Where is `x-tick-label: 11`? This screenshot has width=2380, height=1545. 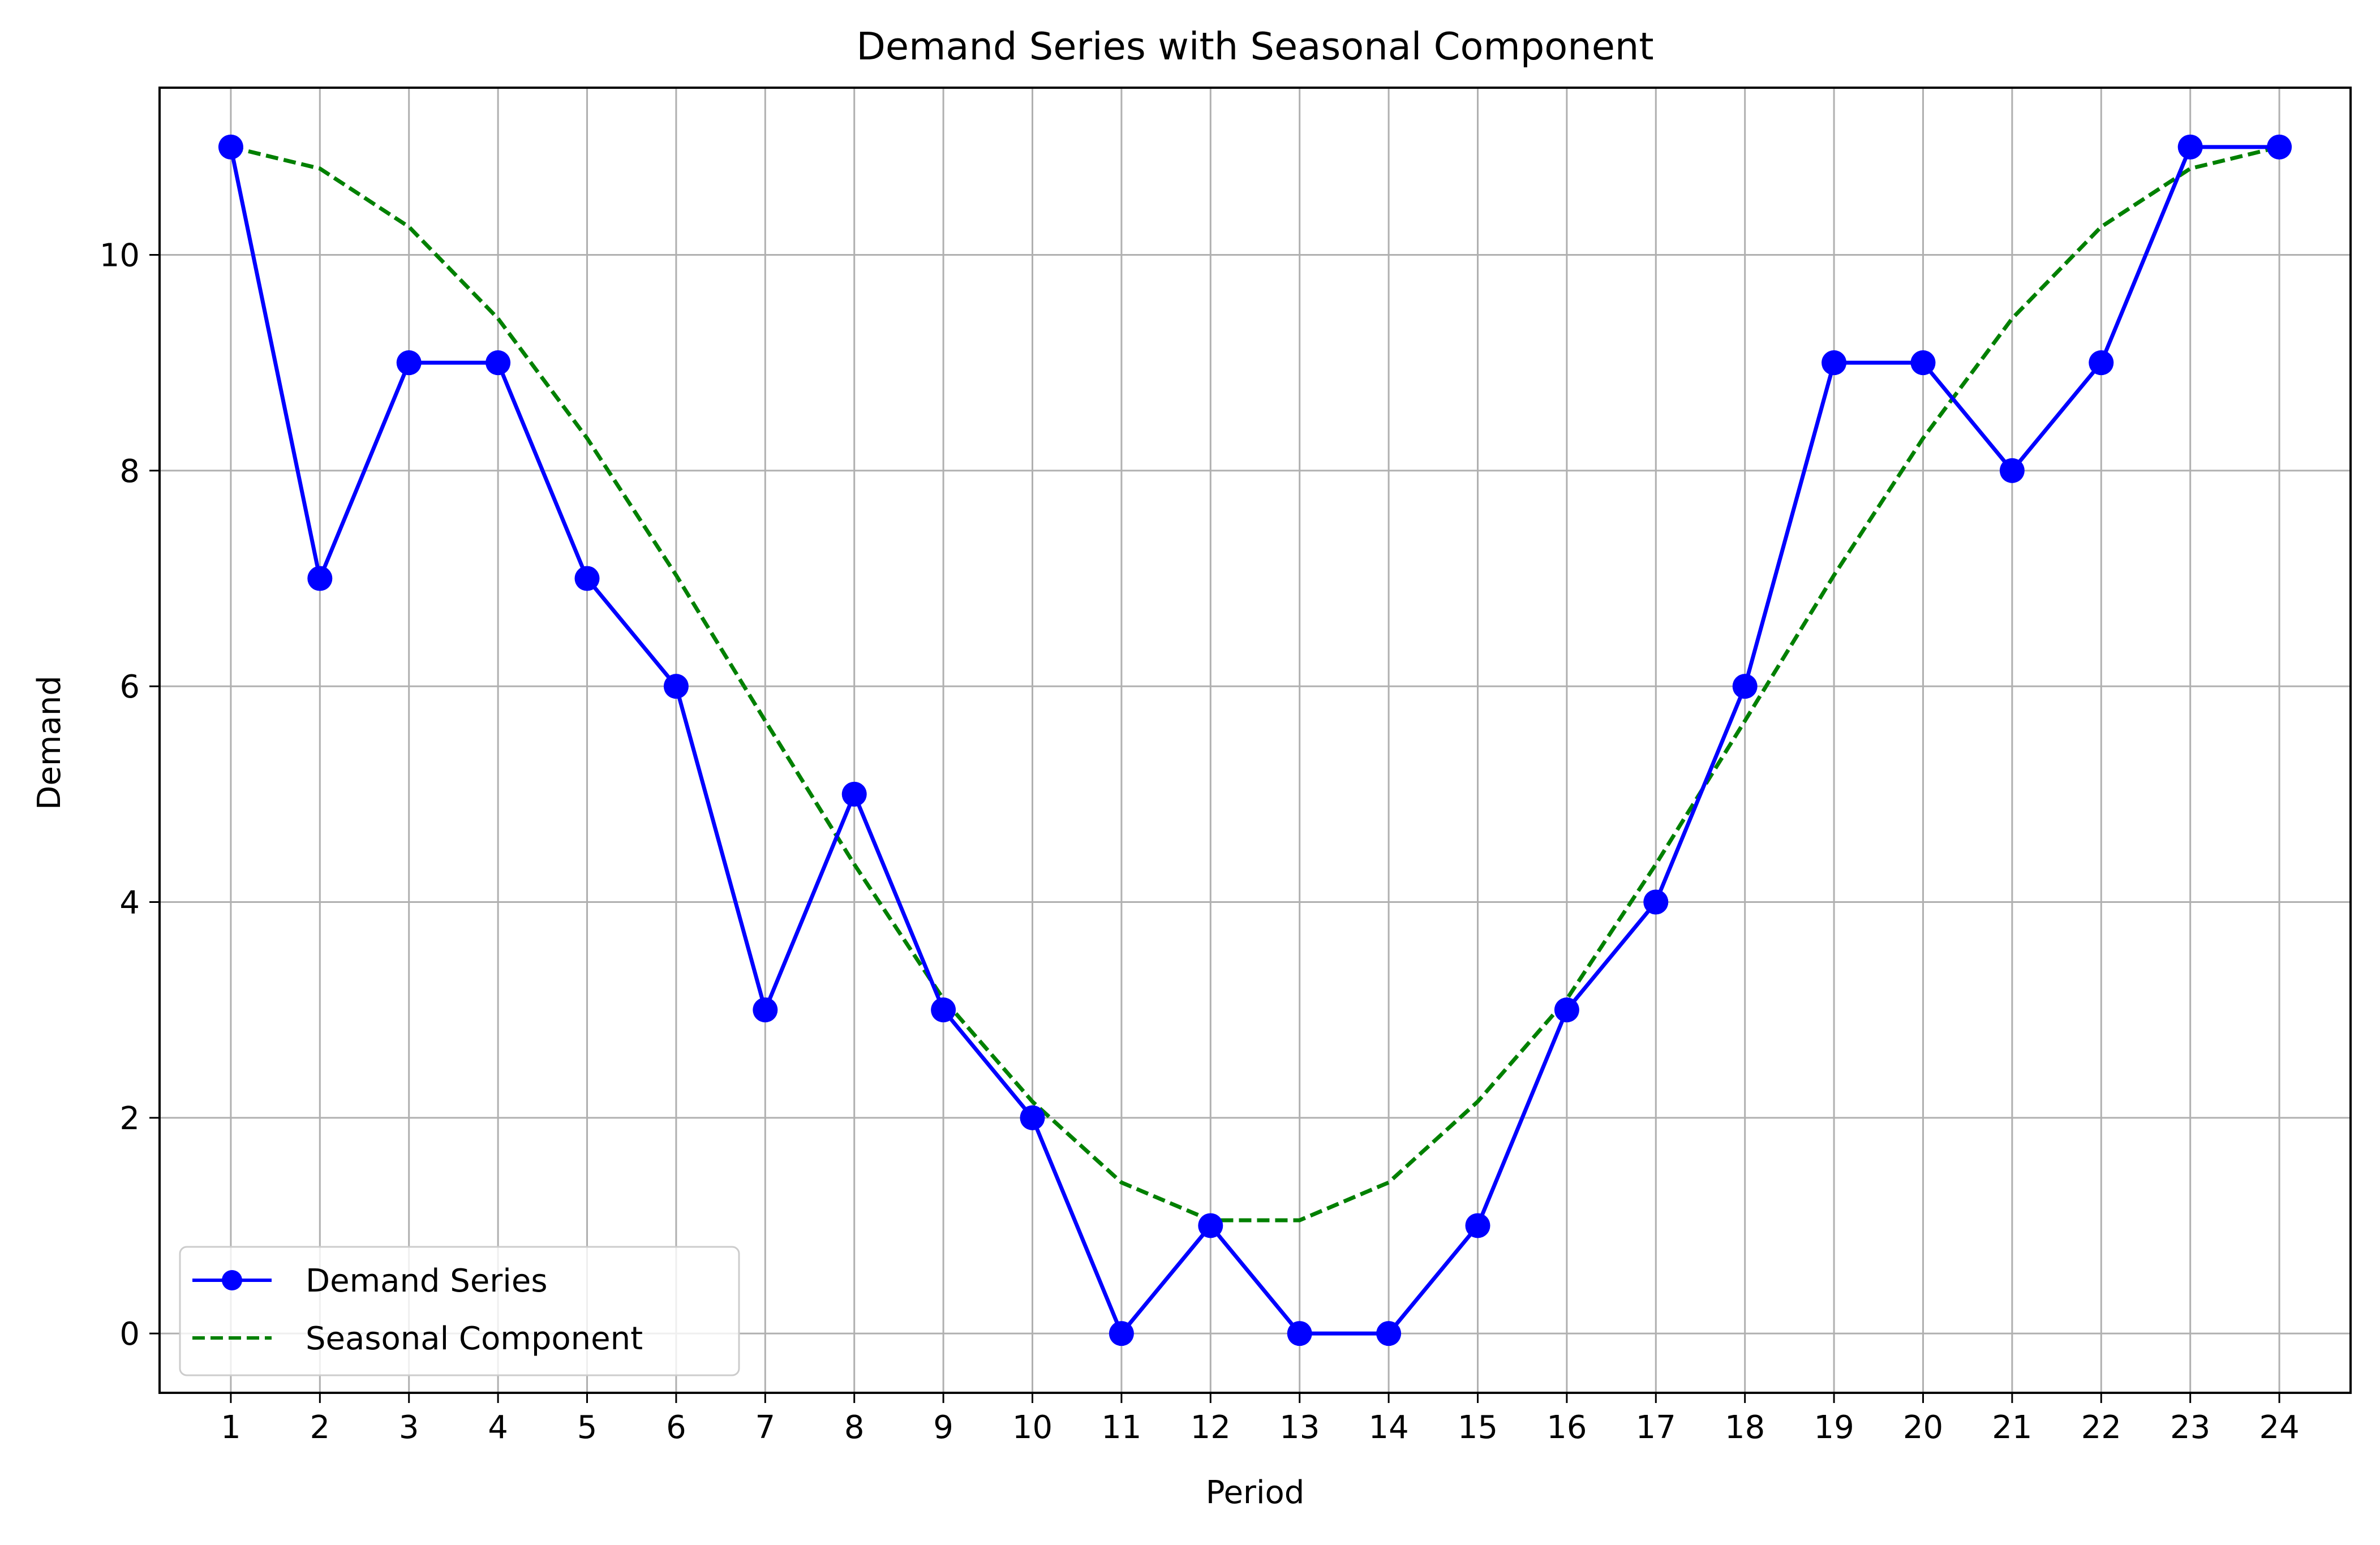 x-tick-label: 11 is located at coordinates (1121, 1427).